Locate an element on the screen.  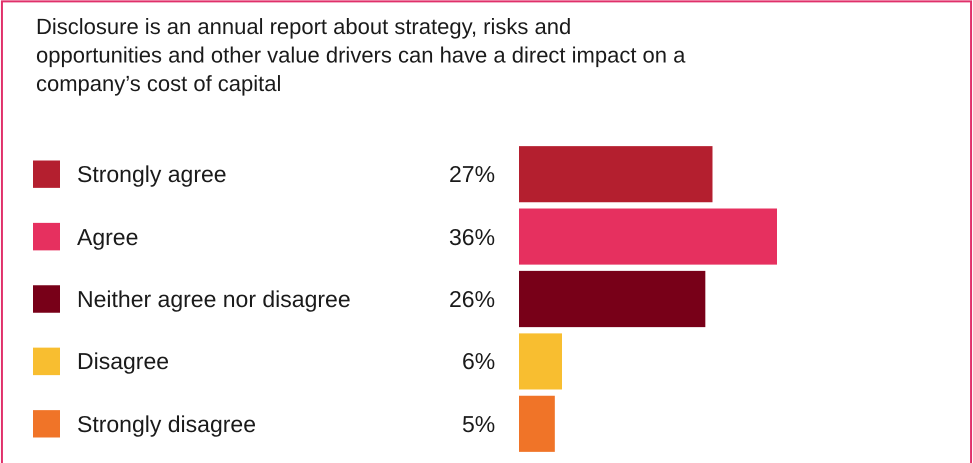
data-label: 6% is located at coordinates (479, 361).